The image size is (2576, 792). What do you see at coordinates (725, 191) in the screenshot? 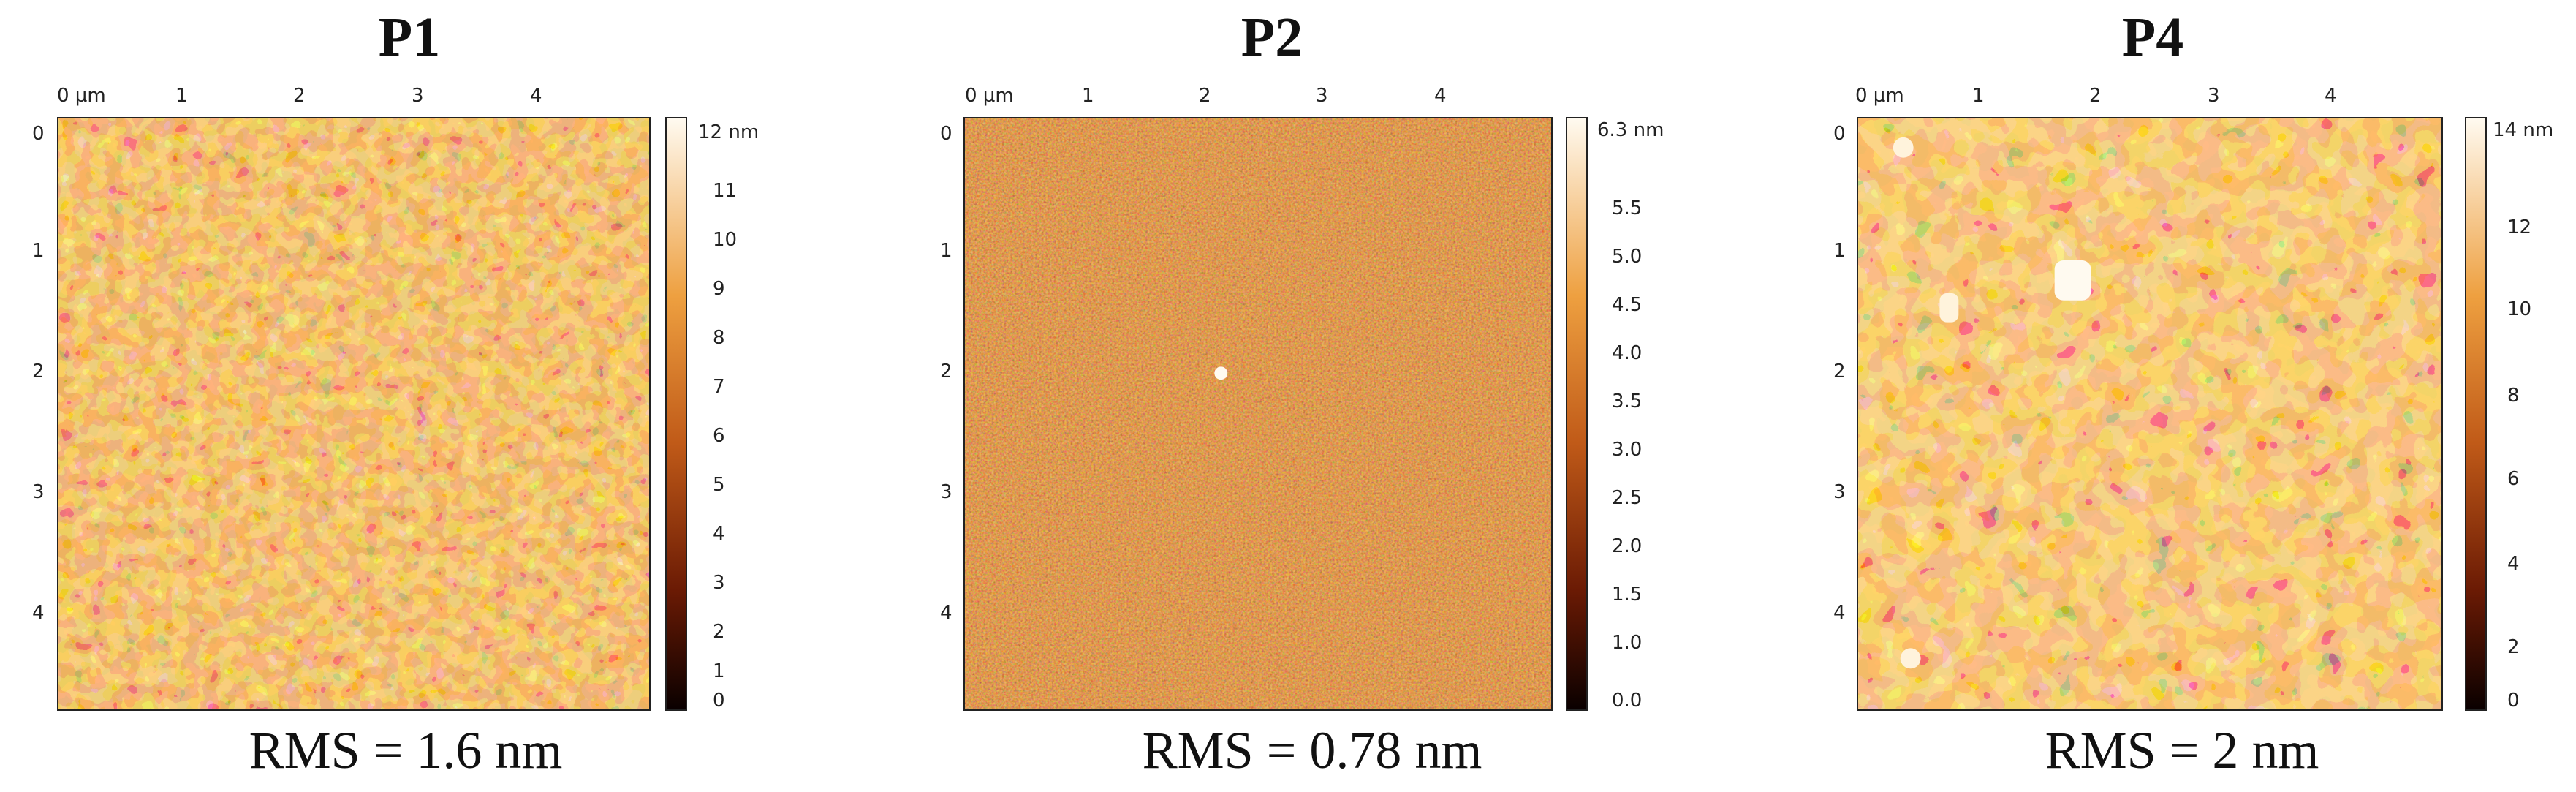
I see `colorbar-label: 11` at bounding box center [725, 191].